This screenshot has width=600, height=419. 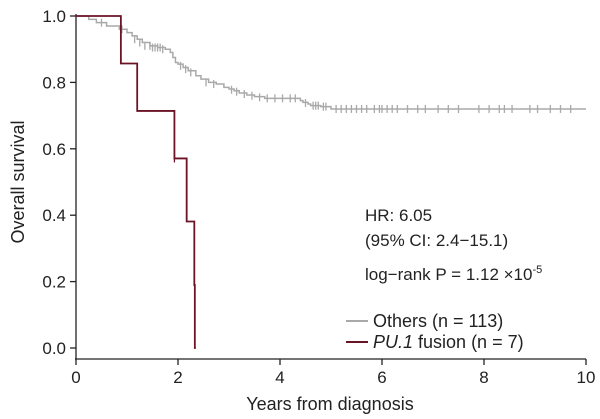 I want to click on legend-others-count: (n = 113), so click(x=465, y=321).